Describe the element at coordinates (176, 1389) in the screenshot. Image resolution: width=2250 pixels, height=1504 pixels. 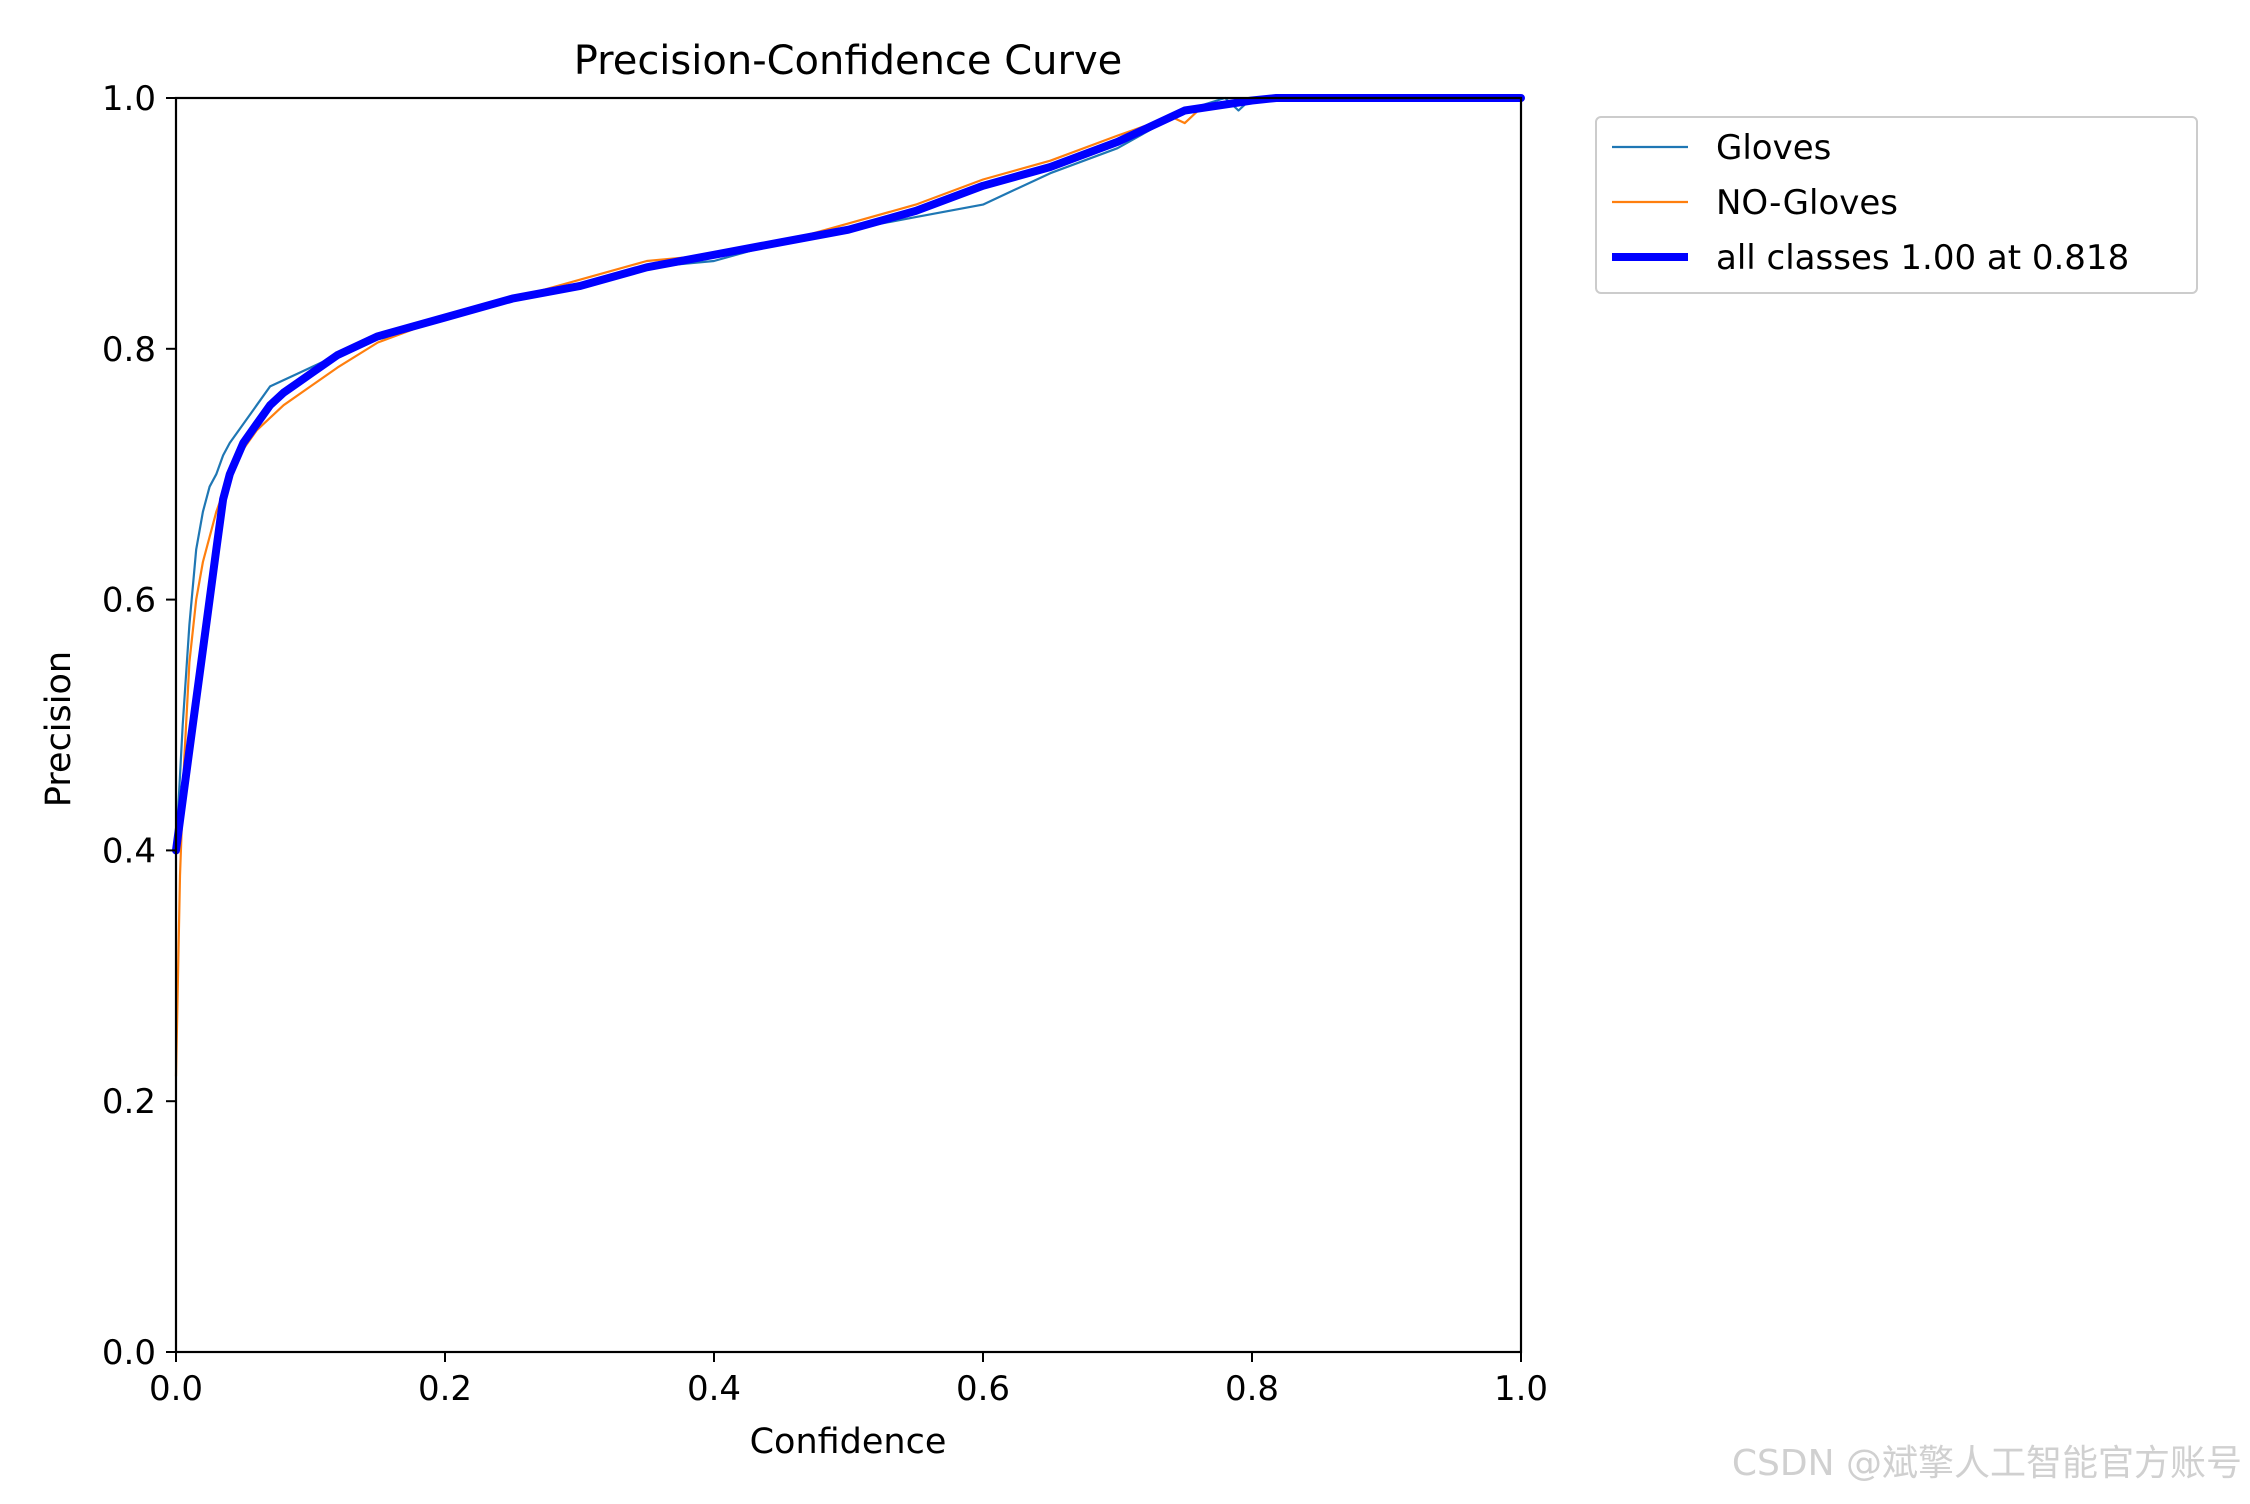
I see `x-tick-label: 0.0` at that location.